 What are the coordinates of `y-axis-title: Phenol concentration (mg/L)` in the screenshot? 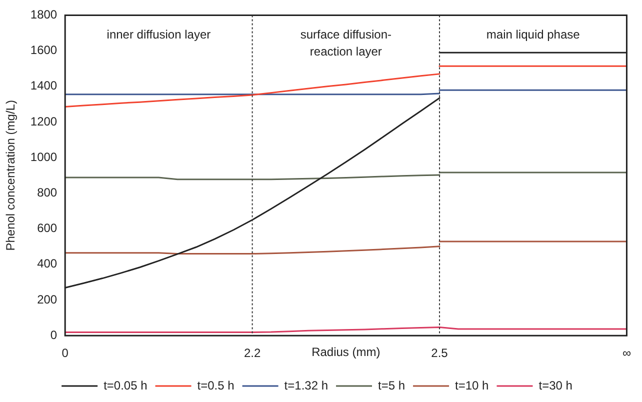 It's located at (11, 175).